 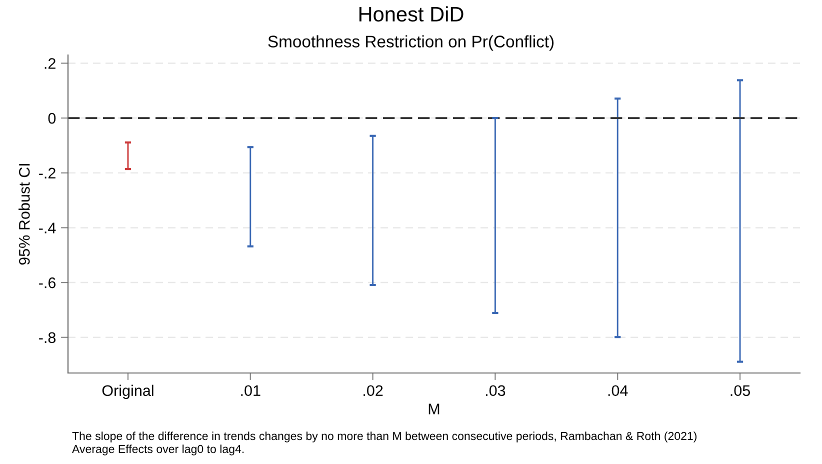 I want to click on x-tick-label: Original, so click(x=128, y=392).